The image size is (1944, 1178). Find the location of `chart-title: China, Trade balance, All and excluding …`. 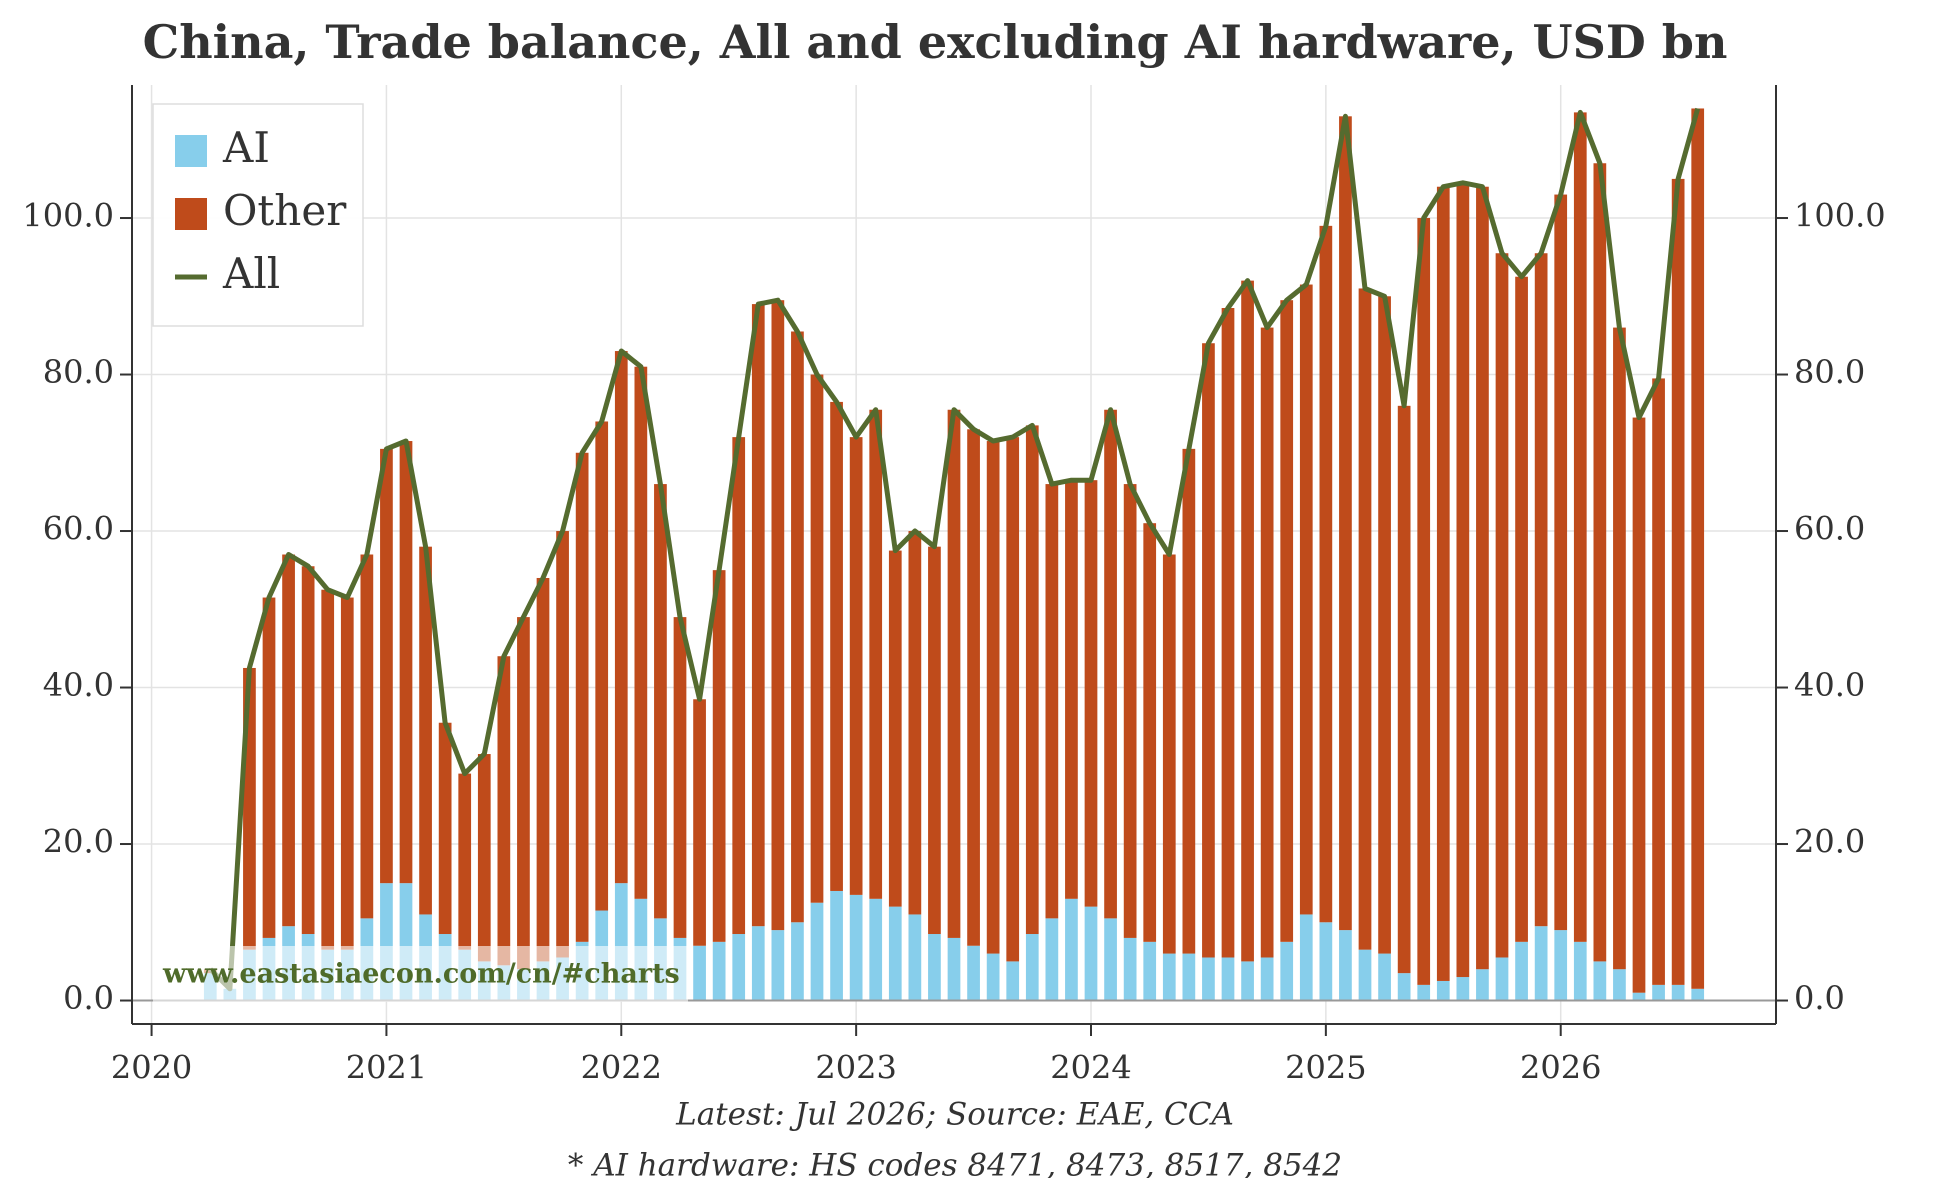

chart-title: China, Trade balance, All and excluding … is located at coordinates (935, 42).